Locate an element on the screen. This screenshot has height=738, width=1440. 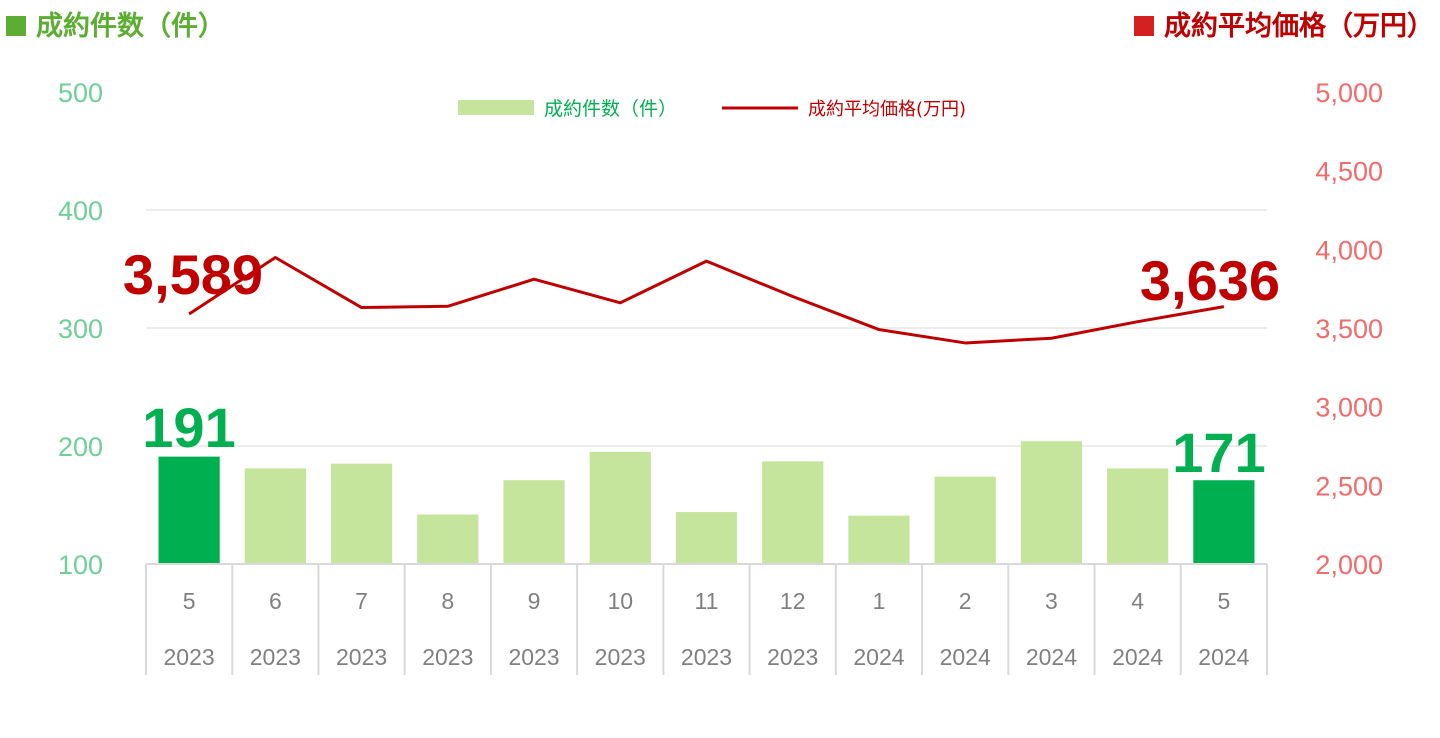
right-y-tick: 2,000 is located at coordinates (1349, 565).